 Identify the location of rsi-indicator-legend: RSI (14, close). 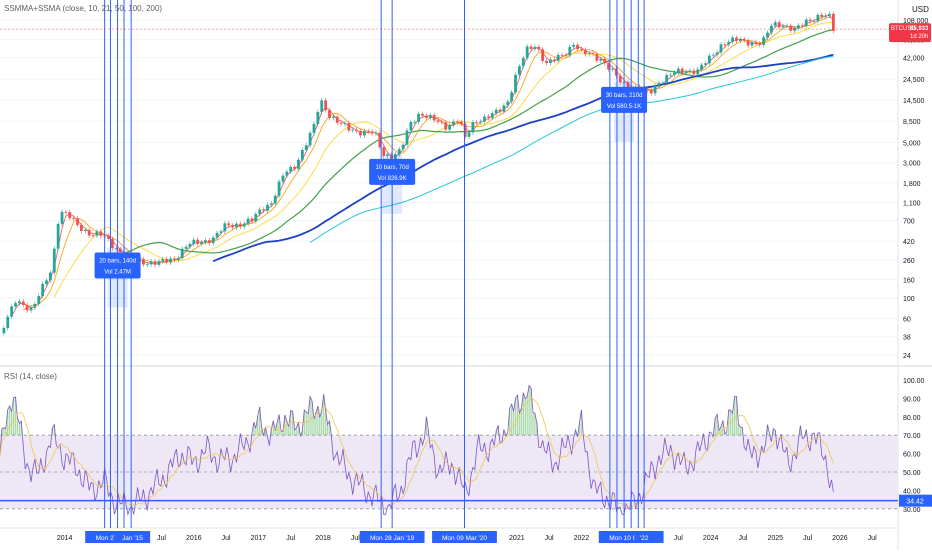
(30, 376).